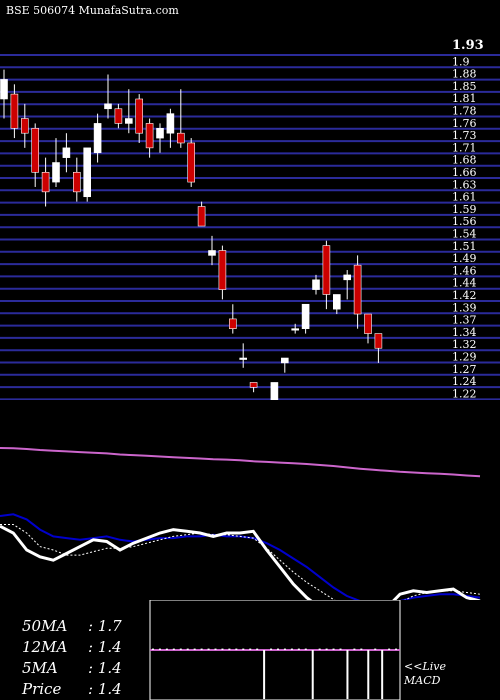  What do you see at coordinates (464, 246) in the screenshot?
I see `price-tick-label: 1.51` at bounding box center [464, 246].